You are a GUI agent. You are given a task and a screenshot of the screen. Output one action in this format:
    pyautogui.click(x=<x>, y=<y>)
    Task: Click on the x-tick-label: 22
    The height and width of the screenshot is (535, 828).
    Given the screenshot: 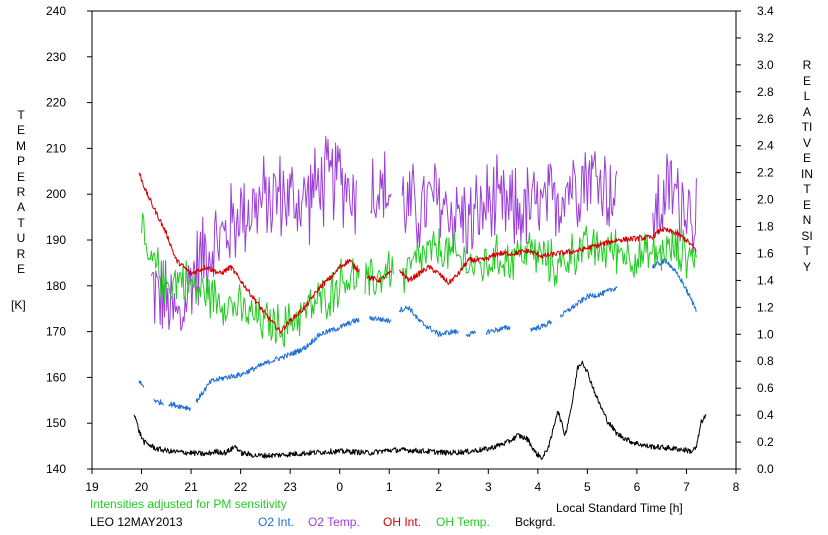 What is the action you would take?
    pyautogui.click(x=241, y=487)
    